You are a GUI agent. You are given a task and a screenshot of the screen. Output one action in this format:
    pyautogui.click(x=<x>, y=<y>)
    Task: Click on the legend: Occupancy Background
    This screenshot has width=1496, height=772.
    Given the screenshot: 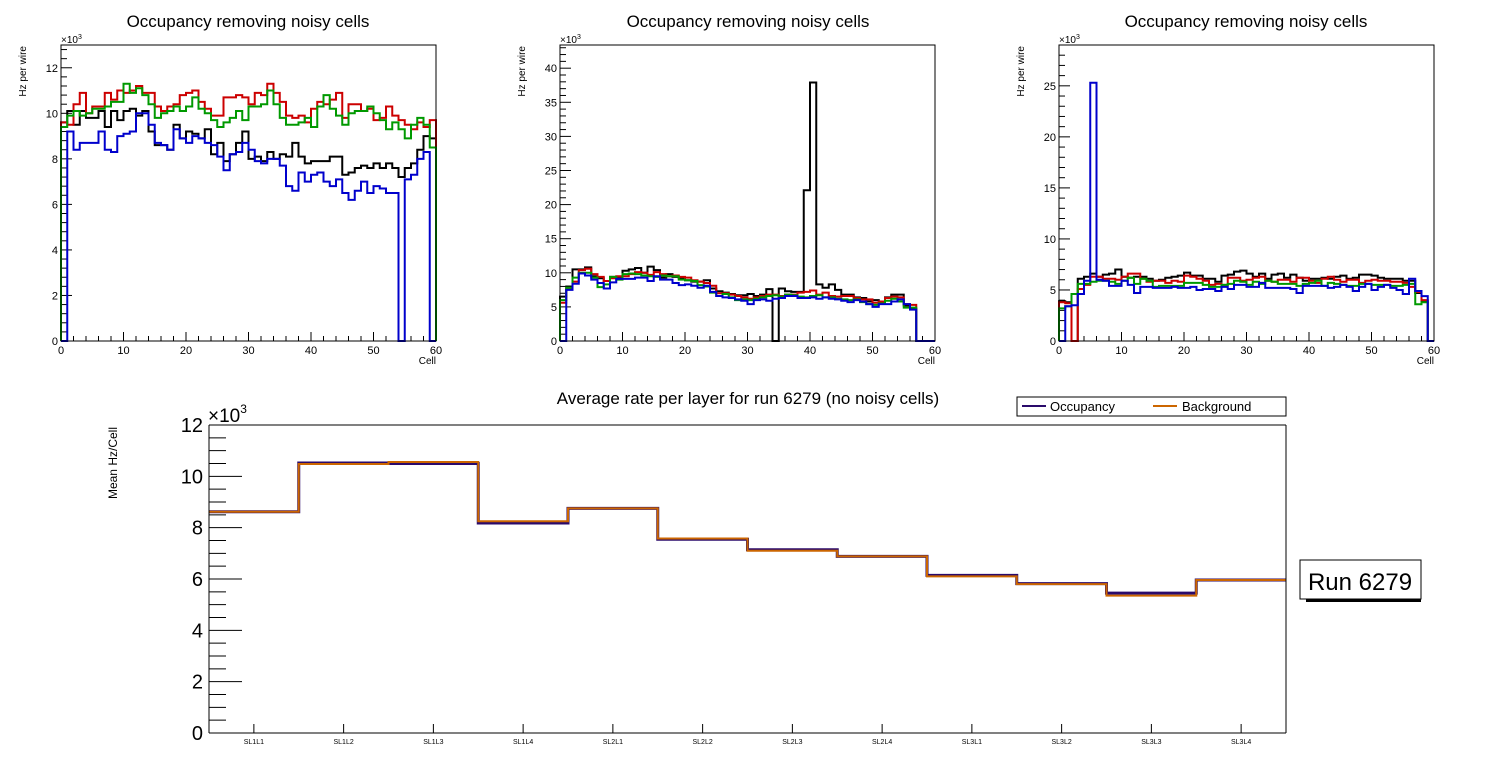 What is the action you would take?
    pyautogui.click(x=1151, y=406)
    